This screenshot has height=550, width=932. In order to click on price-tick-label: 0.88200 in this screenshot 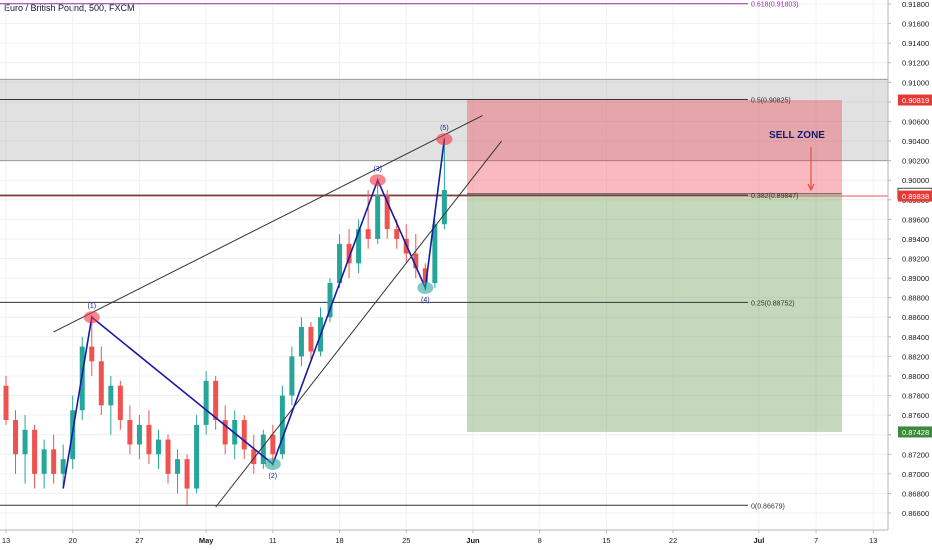, I will do `click(915, 356)`.